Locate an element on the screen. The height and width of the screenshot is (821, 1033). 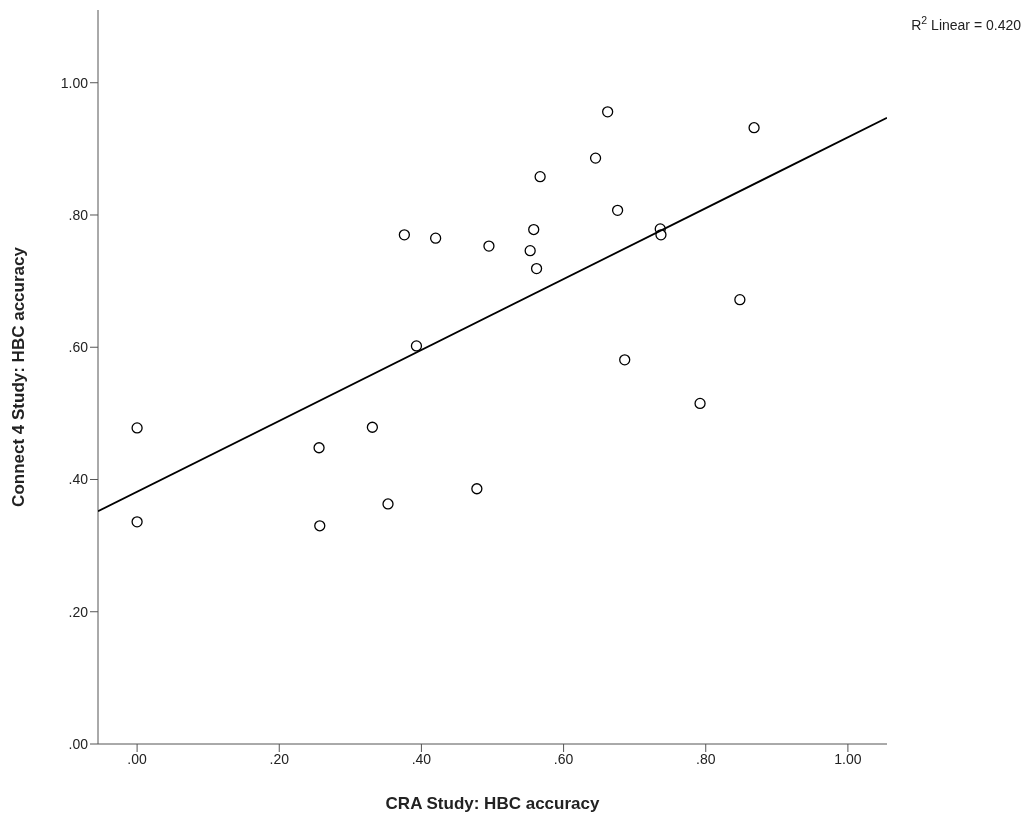
x-tick-label: .60 is located at coordinates (563, 758).